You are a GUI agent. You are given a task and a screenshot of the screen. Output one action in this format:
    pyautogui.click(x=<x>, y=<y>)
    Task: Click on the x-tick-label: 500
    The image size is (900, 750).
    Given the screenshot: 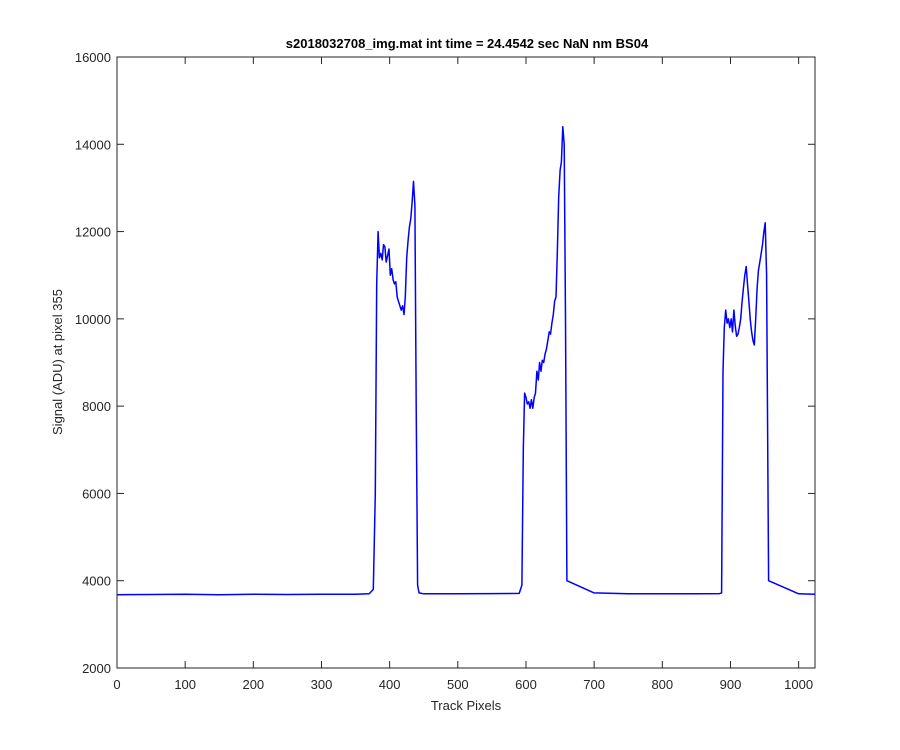 What is the action you would take?
    pyautogui.click(x=458, y=684)
    